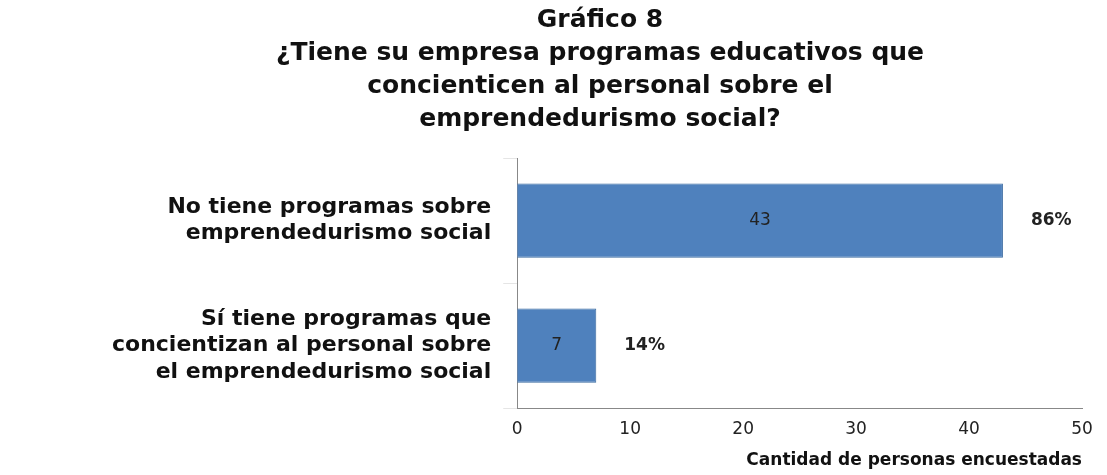  I want to click on chart-title: Gráfico 8, so click(600, 19).